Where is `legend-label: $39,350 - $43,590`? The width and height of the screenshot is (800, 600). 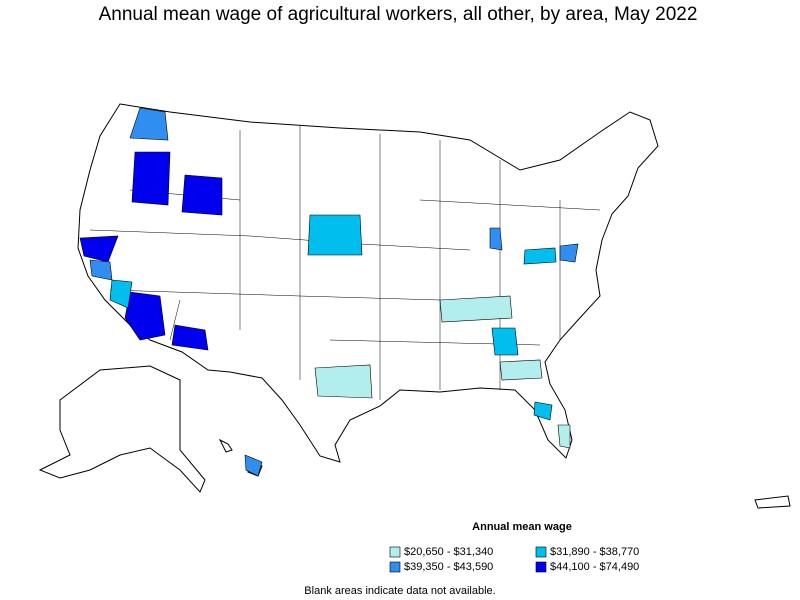 legend-label: $39,350 - $43,590 is located at coordinates (448, 567).